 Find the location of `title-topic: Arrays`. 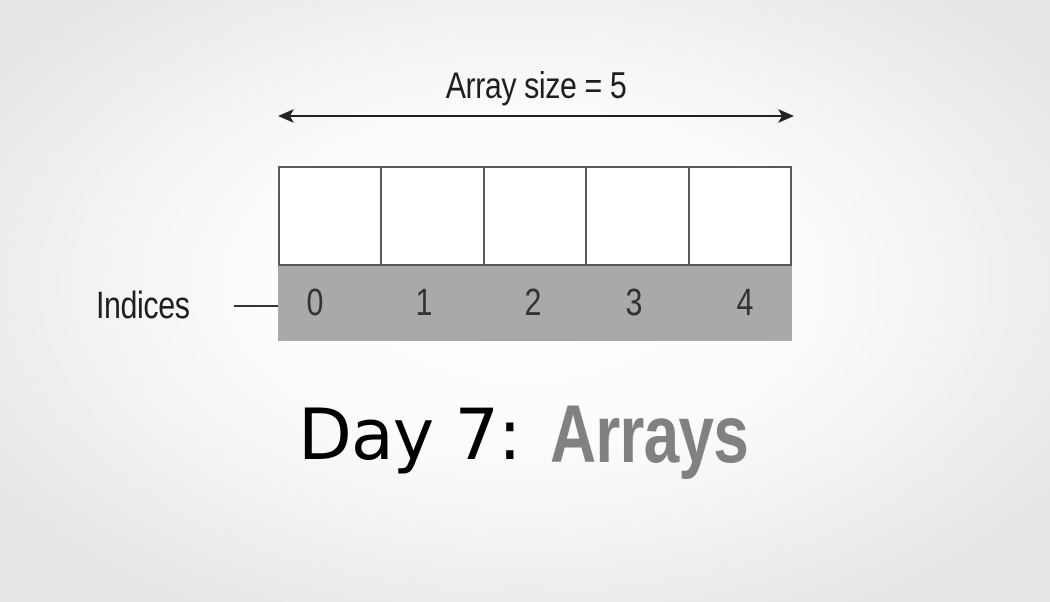

title-topic: Arrays is located at coordinates (649, 434).